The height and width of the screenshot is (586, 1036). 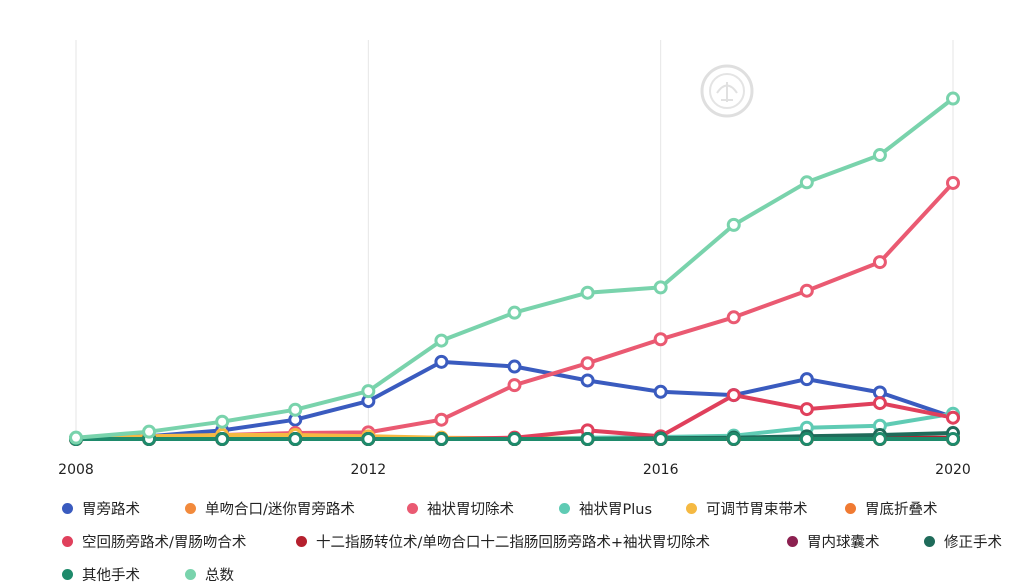 I want to click on legend-label: 袖状胃Plus, so click(x=616, y=510).